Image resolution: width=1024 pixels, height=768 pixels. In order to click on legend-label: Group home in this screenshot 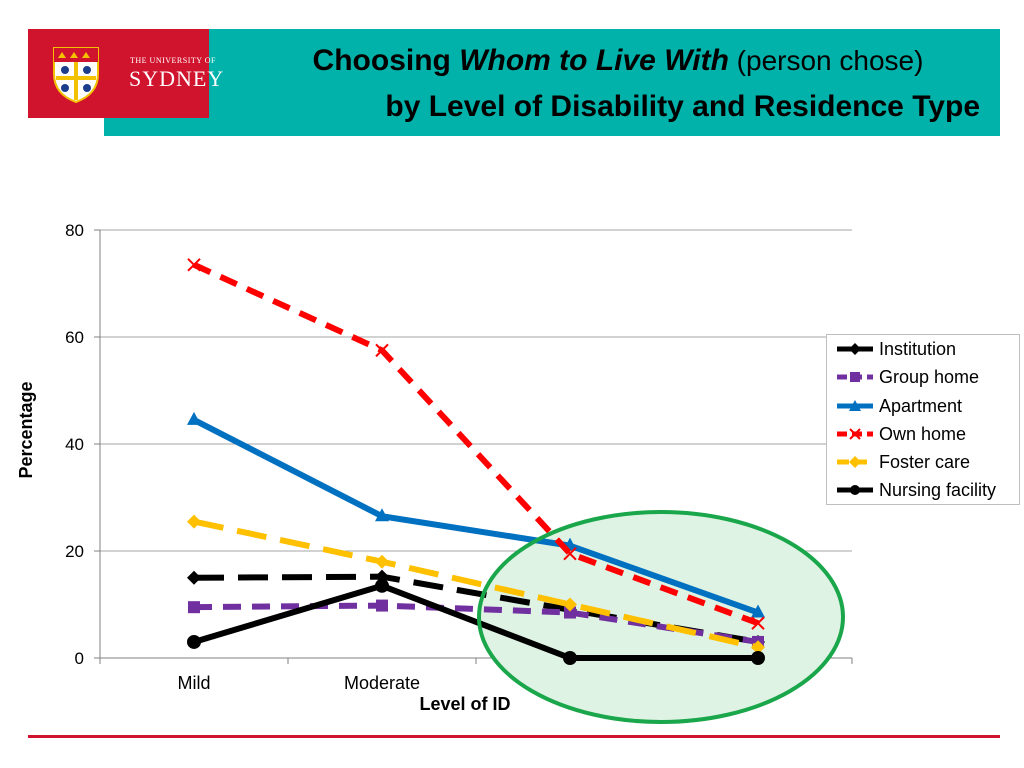, I will do `click(929, 376)`.